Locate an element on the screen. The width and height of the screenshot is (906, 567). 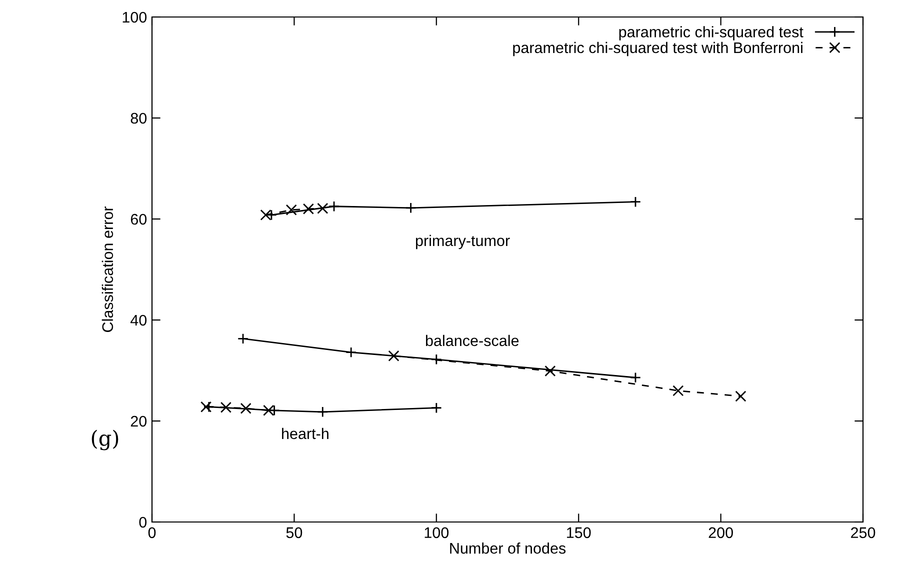
legend-label: parametric chi-squared test with Bonferroni is located at coordinates (657, 49).